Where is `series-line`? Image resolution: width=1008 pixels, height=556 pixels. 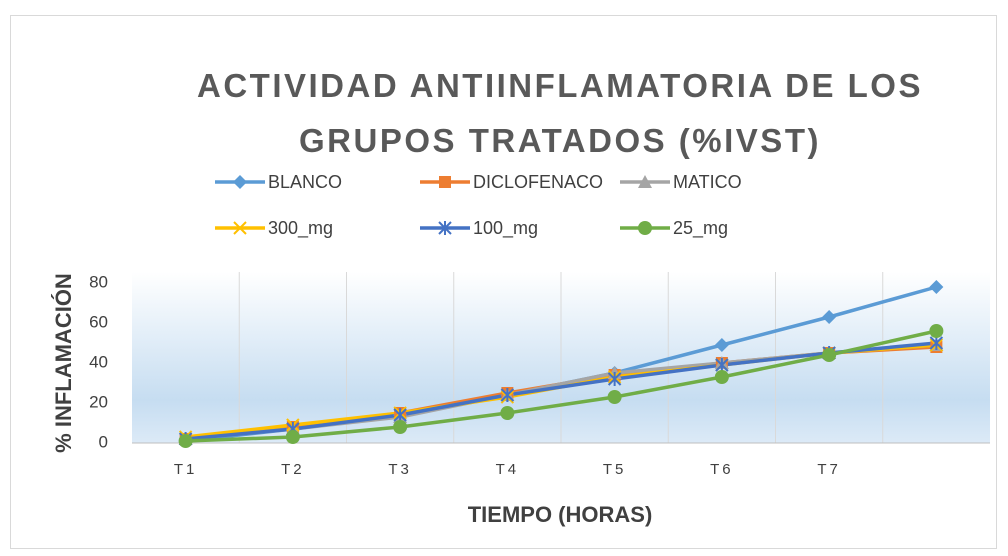
series-line is located at coordinates (561, 391).